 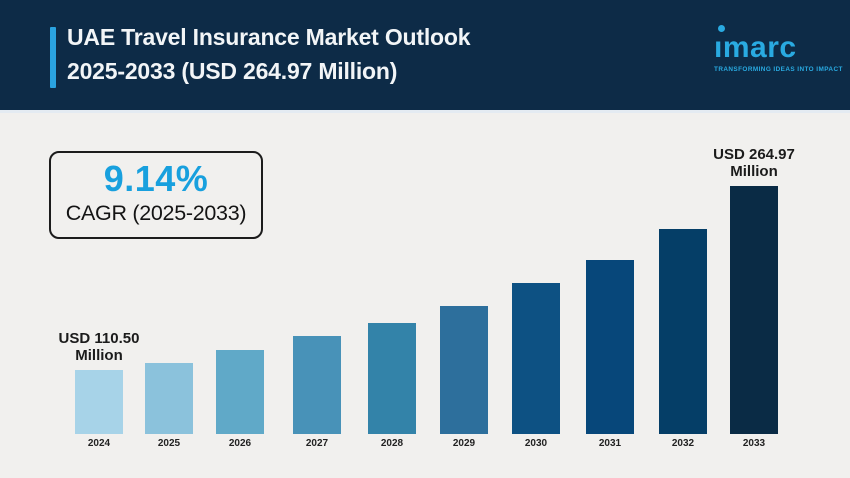 I want to click on logo-tagline: TRANSFORMING IDEAS INTO IMPACT, so click(x=778, y=69).